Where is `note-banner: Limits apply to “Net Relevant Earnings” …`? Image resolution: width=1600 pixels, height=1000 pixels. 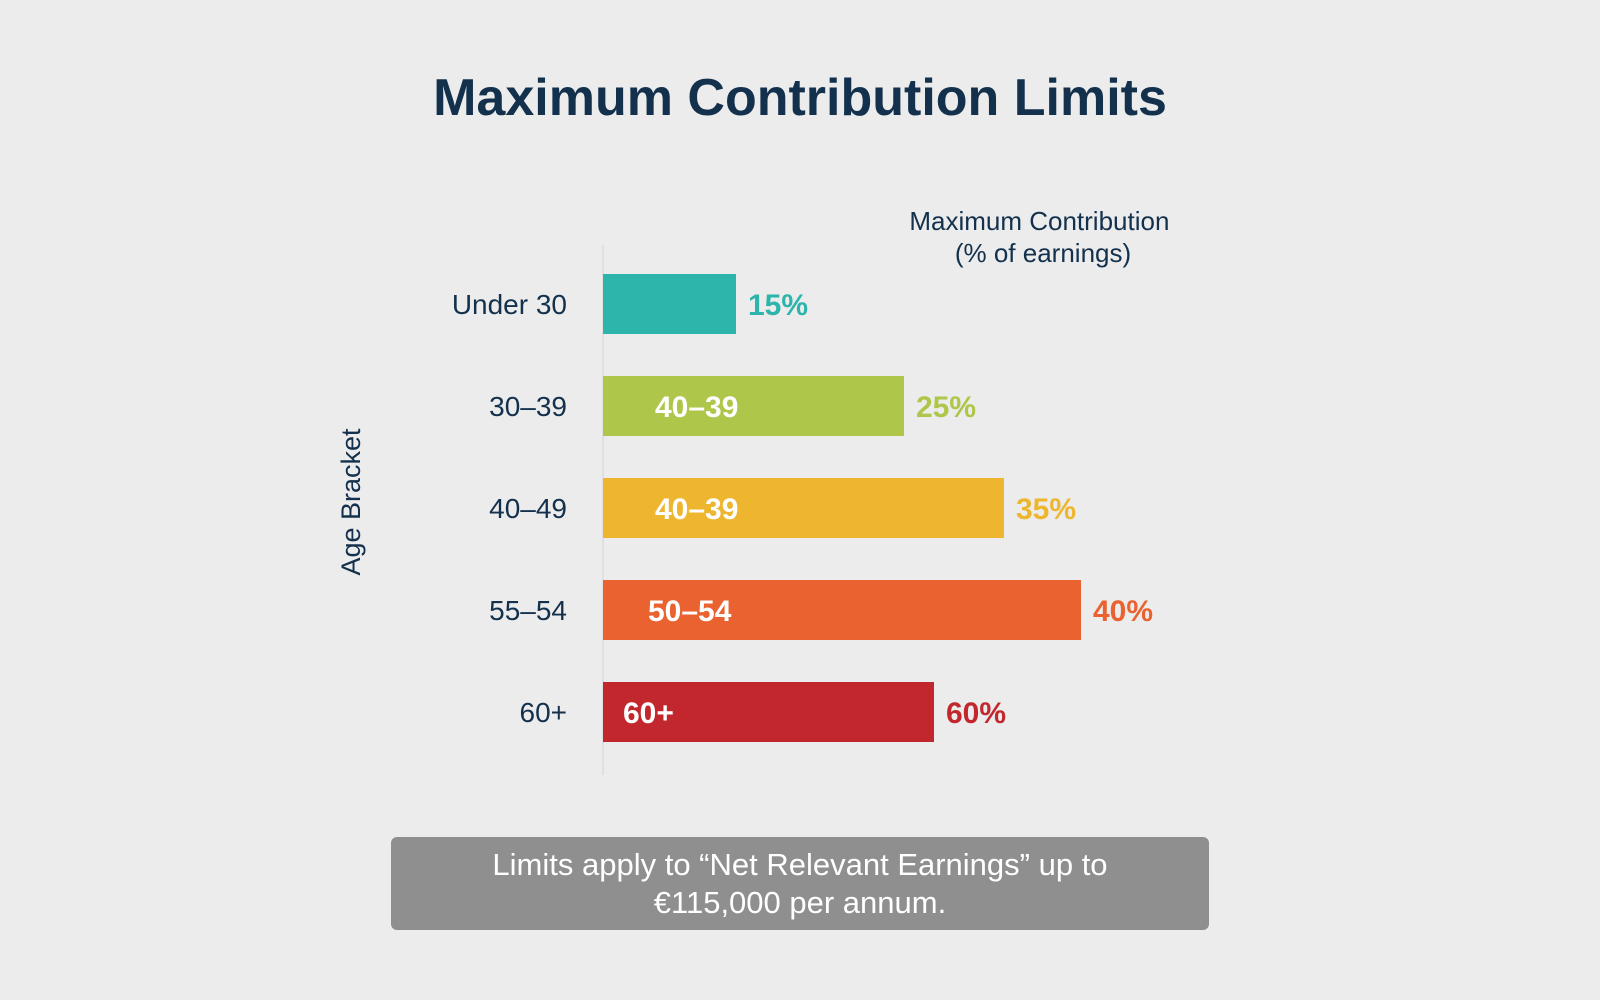 note-banner: Limits apply to “Net Relevant Earnings” … is located at coordinates (800, 883).